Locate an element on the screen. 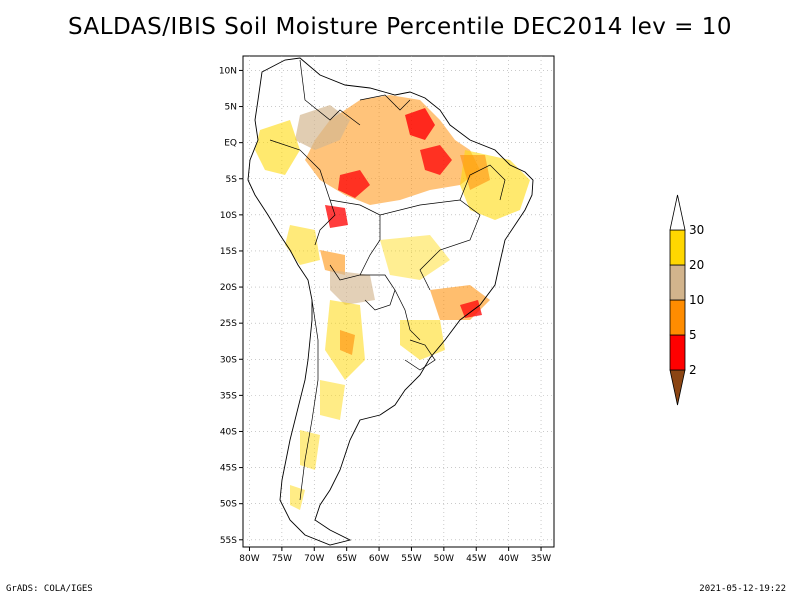 This screenshot has width=800, height=600. colorbar-bottom-triangle is located at coordinates (677, 387).